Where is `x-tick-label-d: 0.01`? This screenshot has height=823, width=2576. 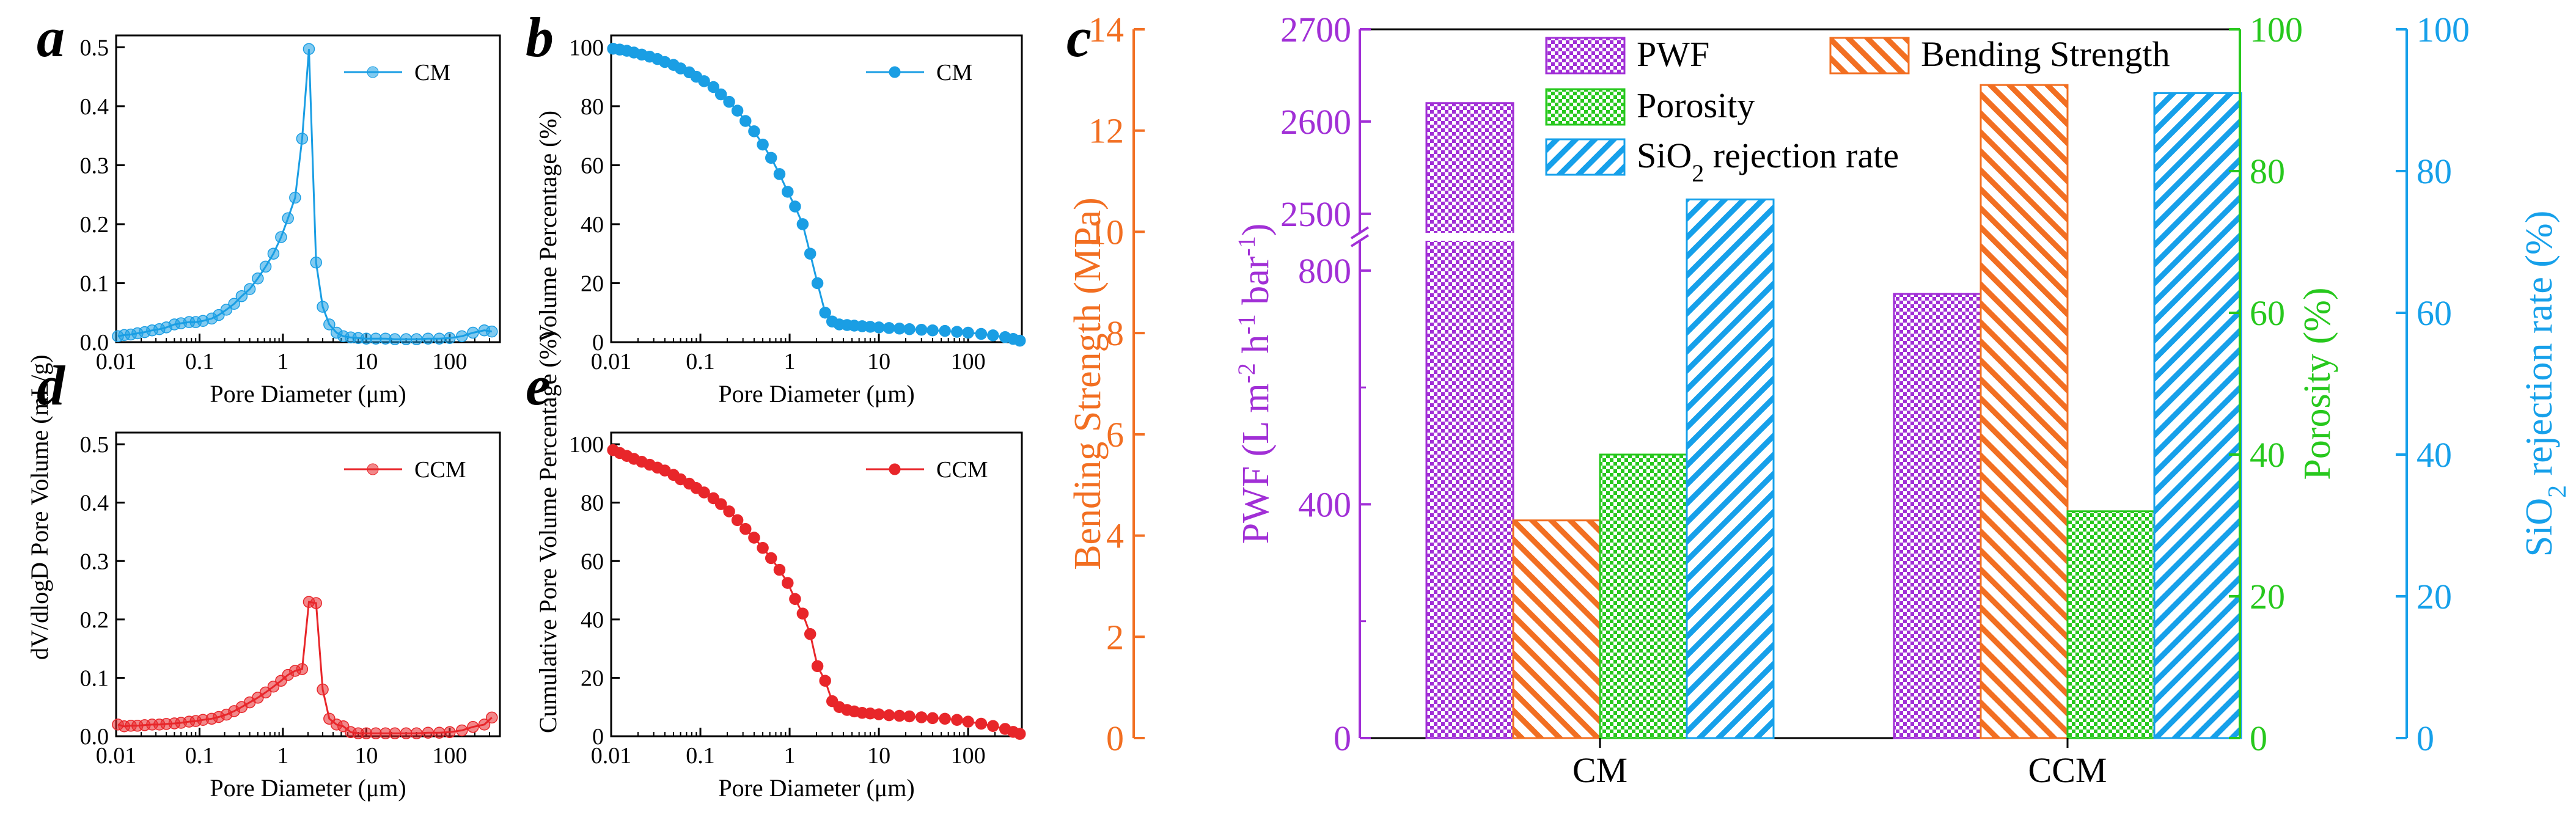 x-tick-label-d: 0.01 is located at coordinates (116, 756).